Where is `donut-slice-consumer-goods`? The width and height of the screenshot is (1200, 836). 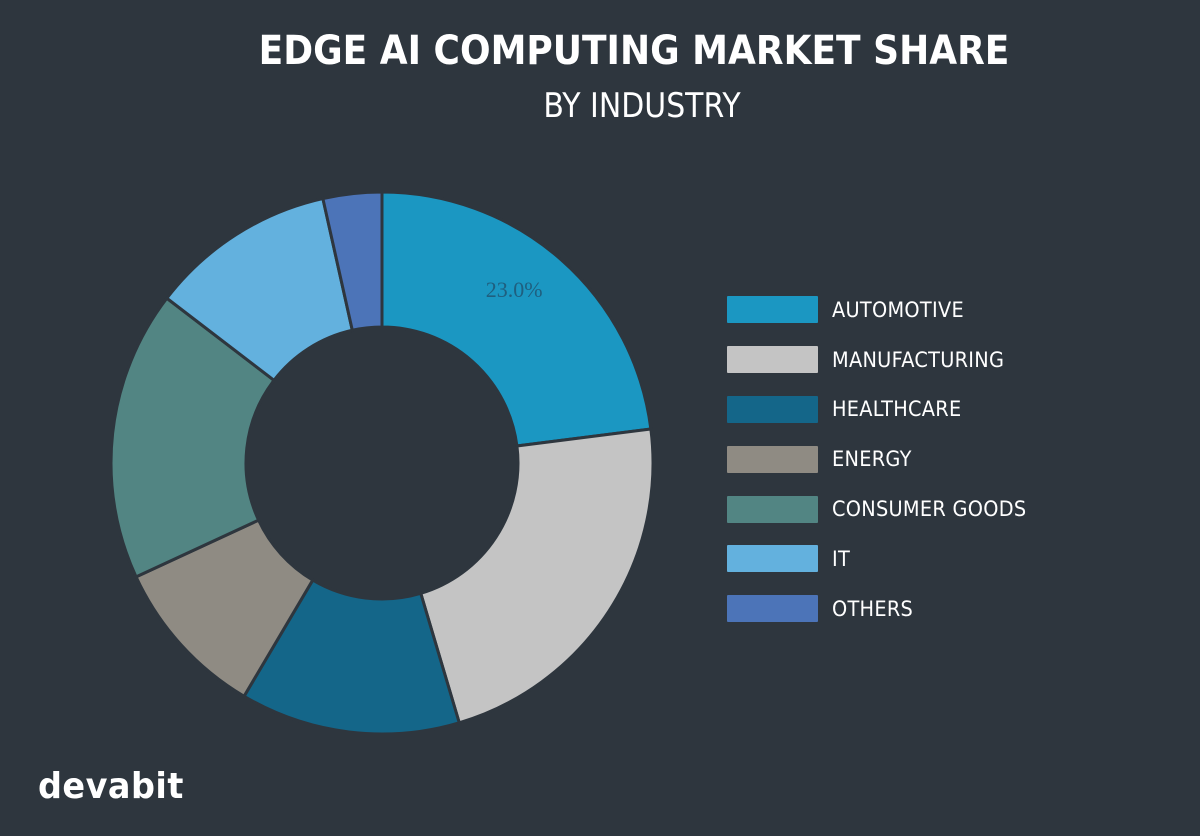 donut-slice-consumer-goods is located at coordinates (193, 437).